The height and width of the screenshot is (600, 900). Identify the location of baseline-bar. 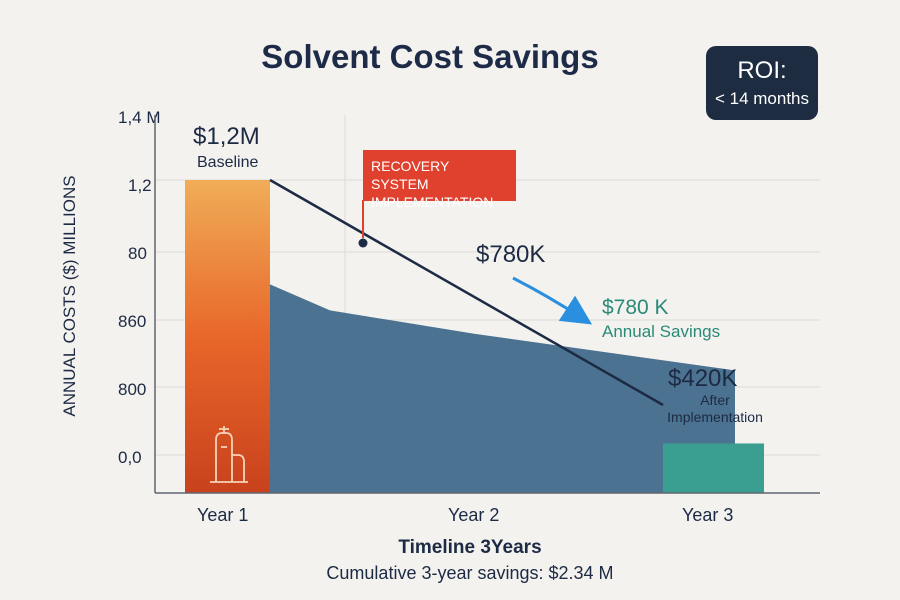
(227, 336).